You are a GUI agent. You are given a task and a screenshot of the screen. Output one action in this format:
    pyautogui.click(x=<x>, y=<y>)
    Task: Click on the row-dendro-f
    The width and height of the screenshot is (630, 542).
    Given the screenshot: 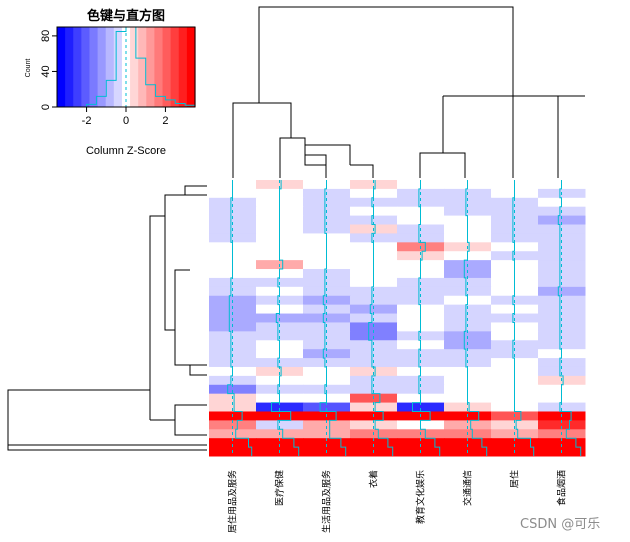 What is the action you would take?
    pyautogui.click(x=178, y=412)
    